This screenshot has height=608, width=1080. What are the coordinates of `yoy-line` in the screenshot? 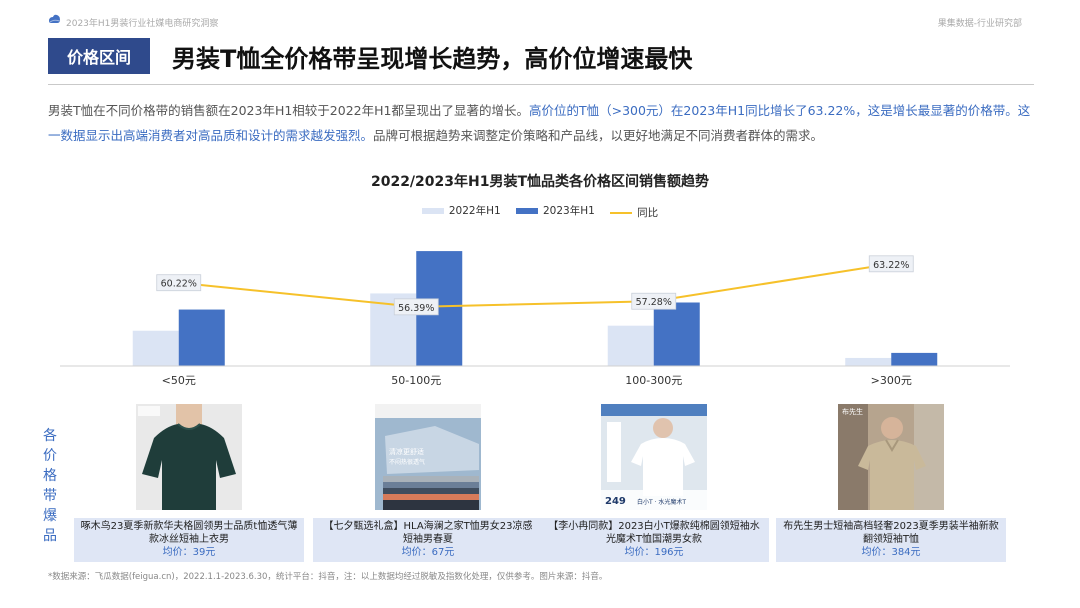 It's located at (535, 285).